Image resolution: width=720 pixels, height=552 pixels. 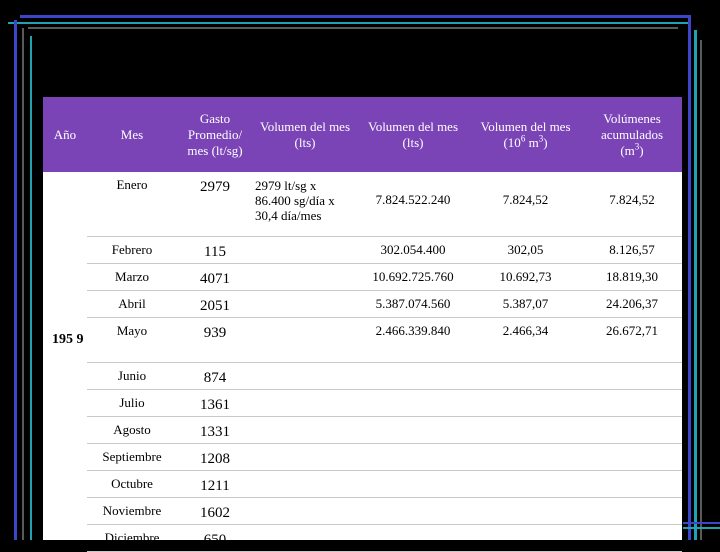 I want to click on mes-cell: Julio, so click(x=132, y=403).